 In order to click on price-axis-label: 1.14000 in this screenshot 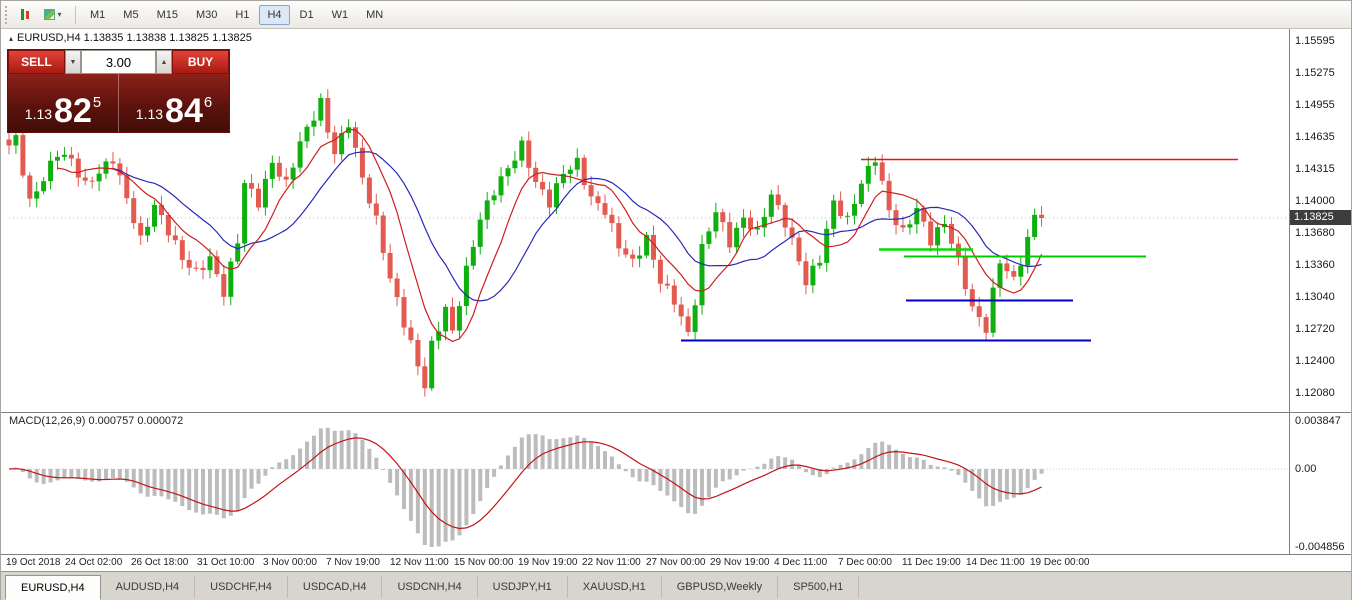, I will do `click(1315, 201)`.